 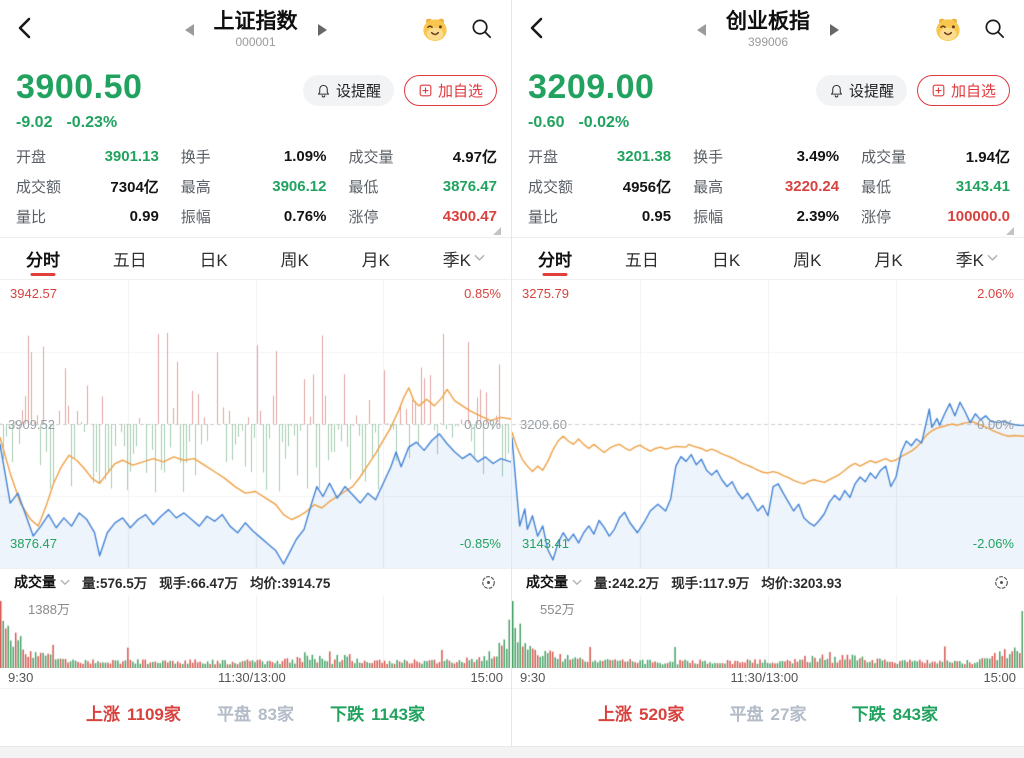 What do you see at coordinates (253, 216) in the screenshot?
I see `stat-amplitude: 振幅 0.76%` at bounding box center [253, 216].